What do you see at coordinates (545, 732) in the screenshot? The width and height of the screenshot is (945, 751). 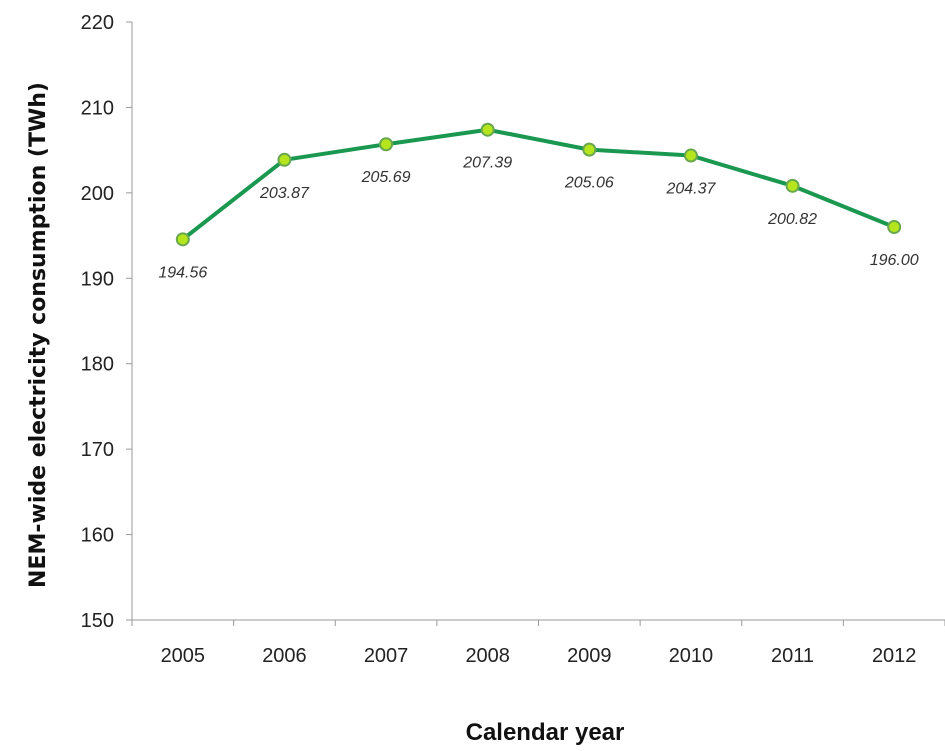 I see `x-axis-title: Calendar year` at bounding box center [545, 732].